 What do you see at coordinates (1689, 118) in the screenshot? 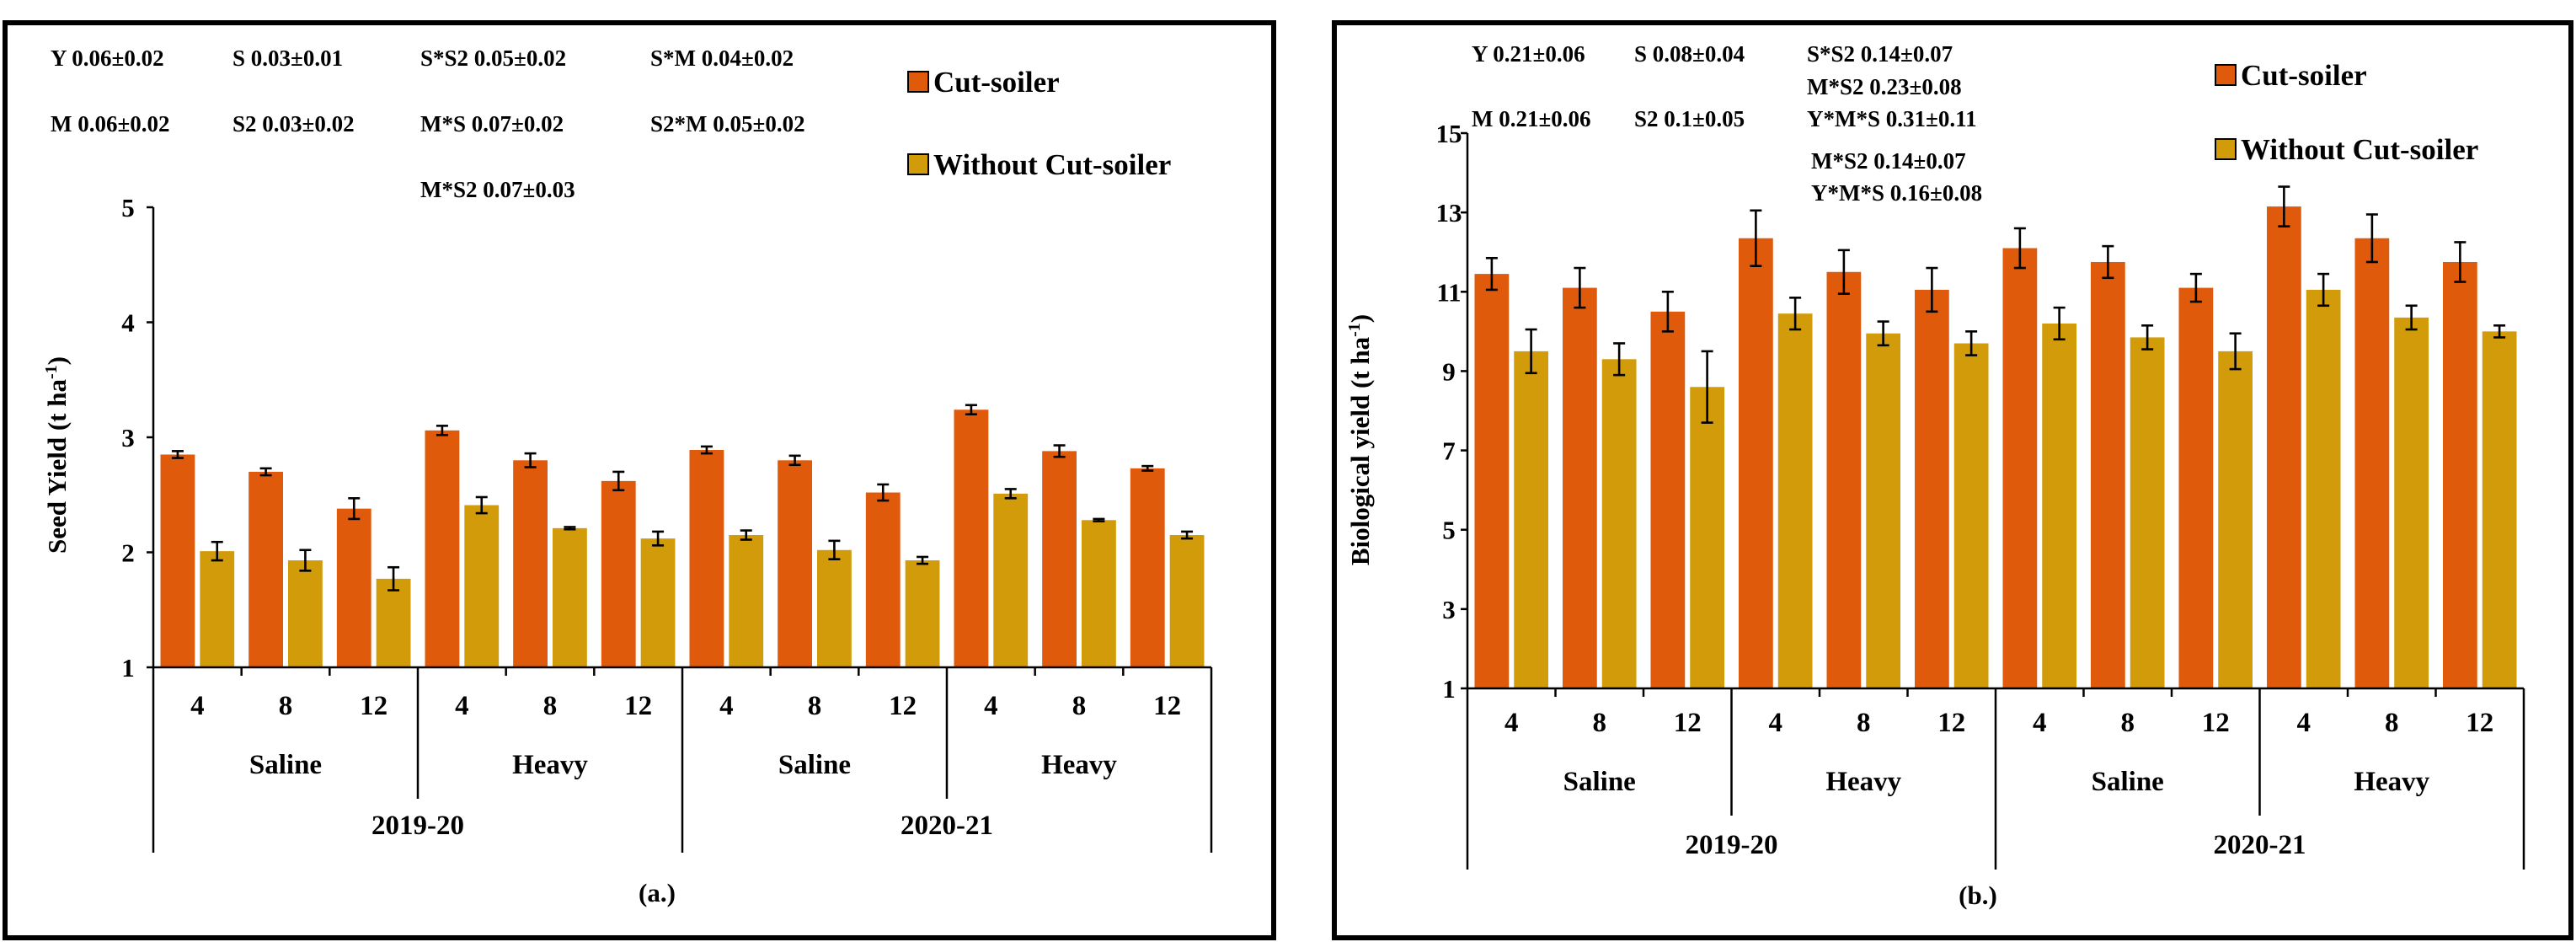
I see `stat-text: S2 0.1±0.05` at bounding box center [1689, 118].